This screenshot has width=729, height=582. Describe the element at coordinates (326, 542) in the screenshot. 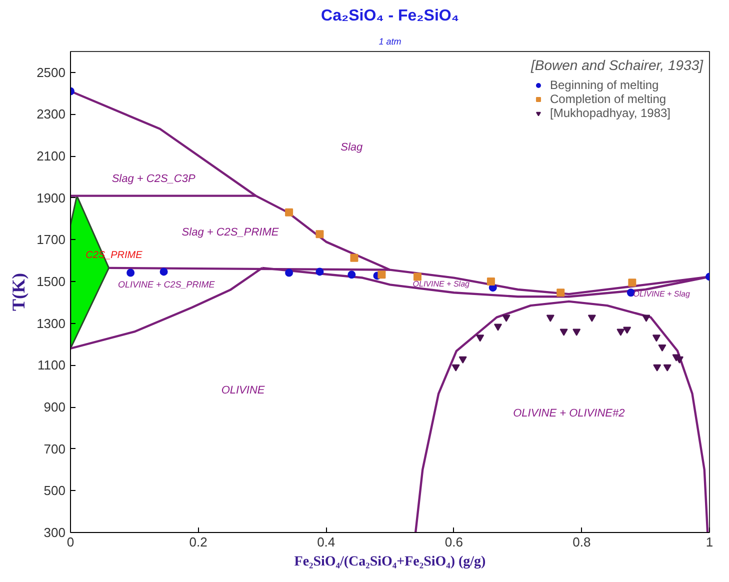

I see `x-tick-label: 0.4` at that location.